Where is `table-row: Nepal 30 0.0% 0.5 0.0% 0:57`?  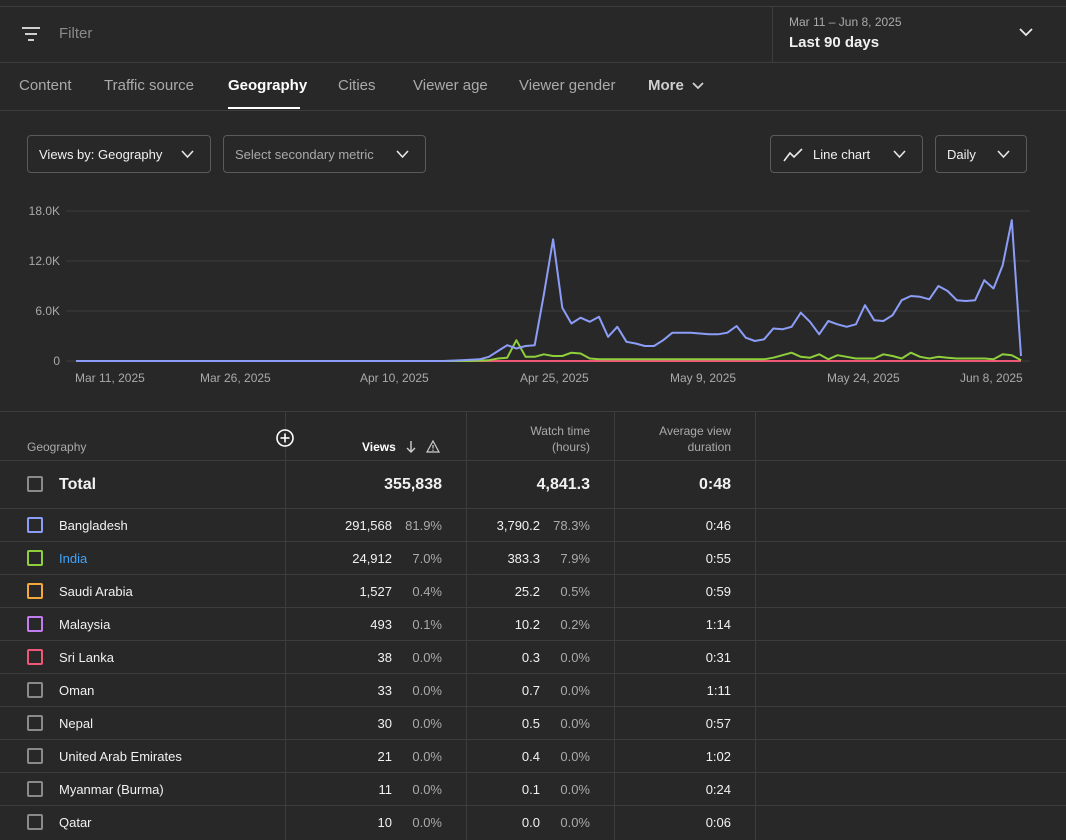
table-row: Nepal 30 0.0% 0.5 0.0% 0:57 is located at coordinates (533, 723).